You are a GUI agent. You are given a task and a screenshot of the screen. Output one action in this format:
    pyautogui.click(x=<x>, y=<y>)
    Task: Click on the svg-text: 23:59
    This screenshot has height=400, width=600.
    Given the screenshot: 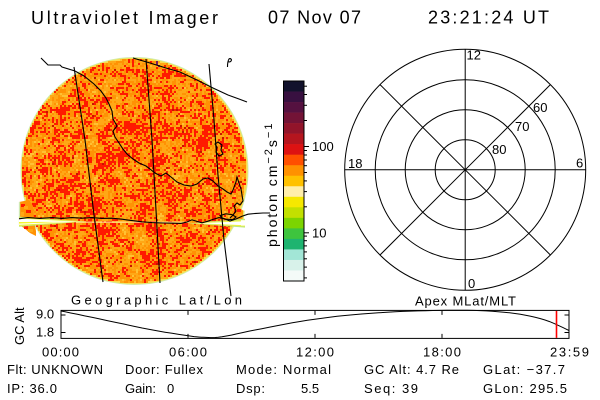 What is the action you would take?
    pyautogui.click(x=569, y=352)
    